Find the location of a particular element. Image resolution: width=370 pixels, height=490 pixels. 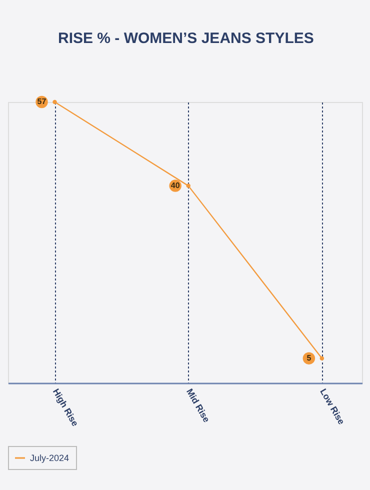

chart-title: RISE % - WOMEN’S JEANS STYLES is located at coordinates (186, 38).